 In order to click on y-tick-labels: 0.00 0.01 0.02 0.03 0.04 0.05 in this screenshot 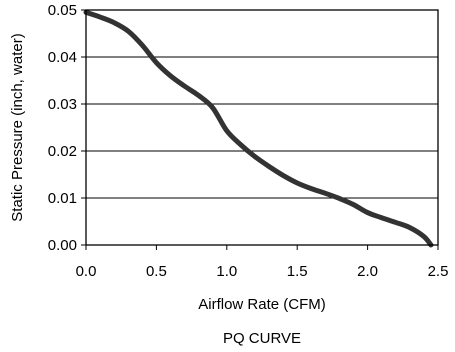, I will do `click(62, 128)`.